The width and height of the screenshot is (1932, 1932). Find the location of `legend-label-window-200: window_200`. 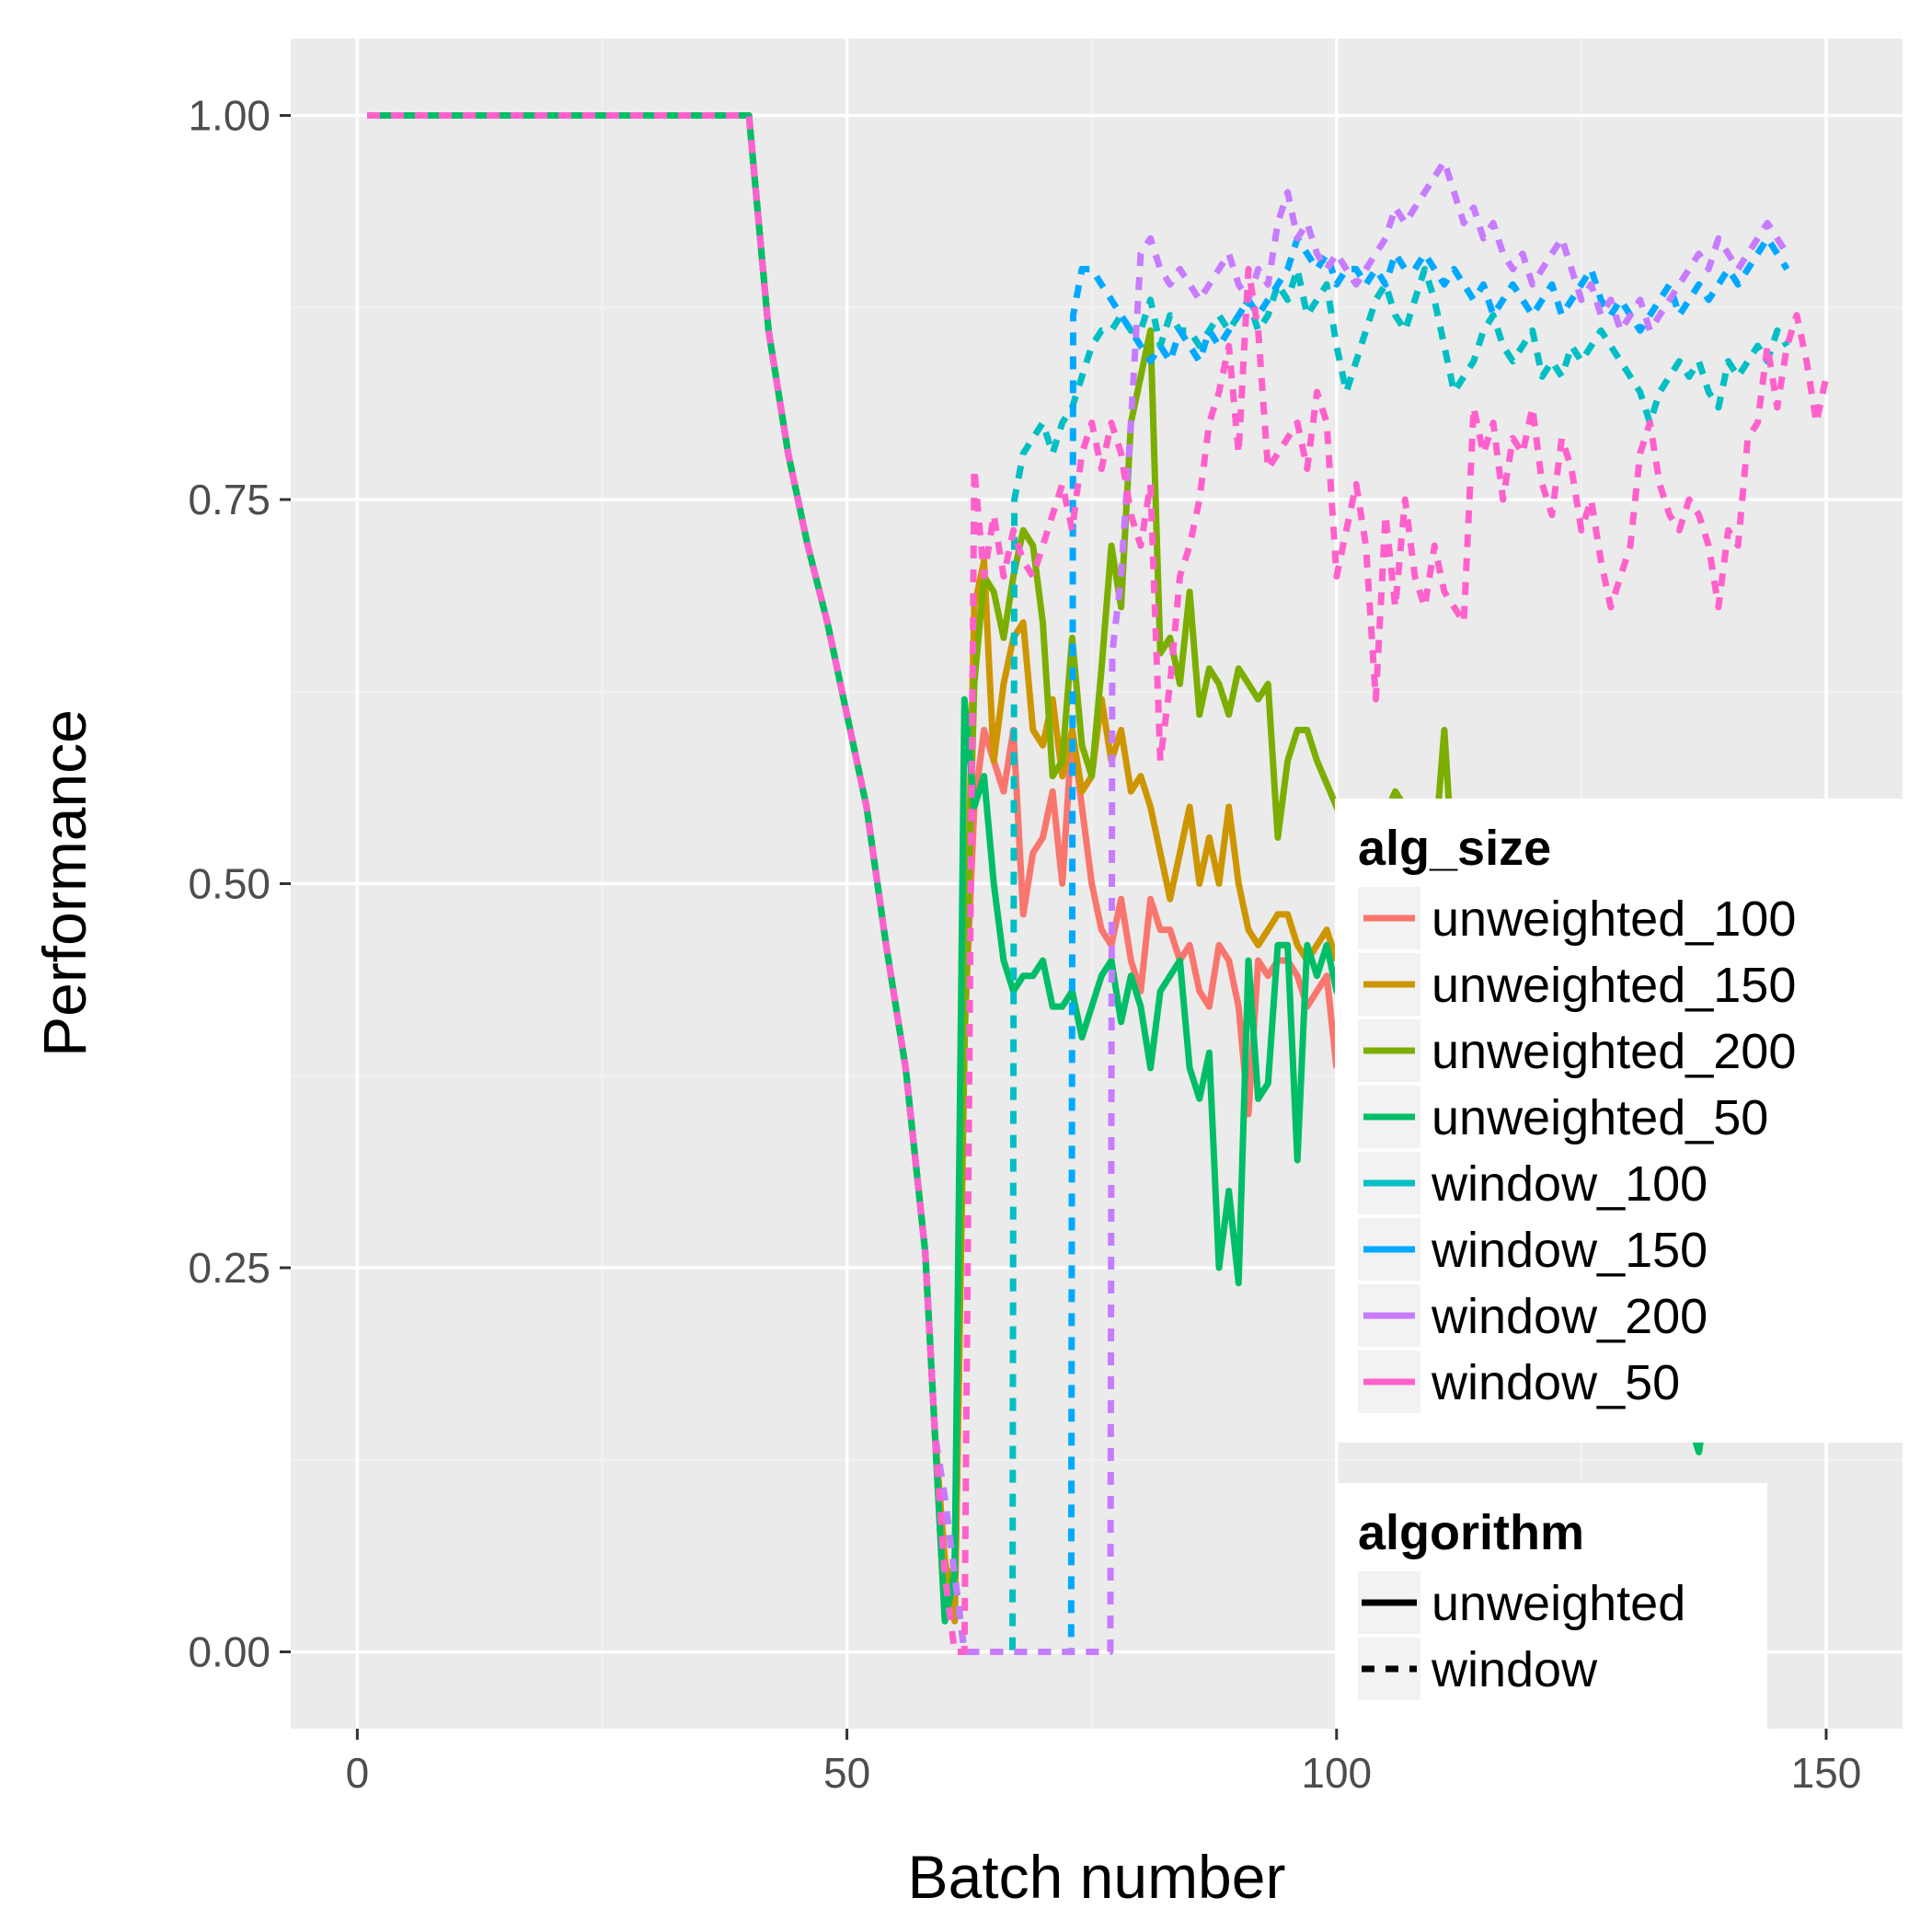

legend-label-window-200: window_200 is located at coordinates (1569, 1316).